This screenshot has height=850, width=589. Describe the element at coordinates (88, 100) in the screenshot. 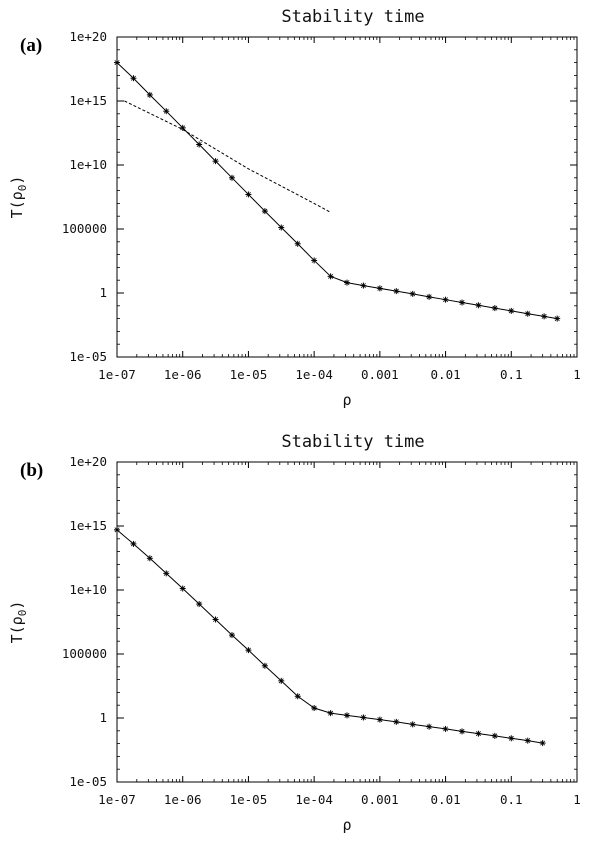

I see `y-tick-label: 1e+15` at that location.